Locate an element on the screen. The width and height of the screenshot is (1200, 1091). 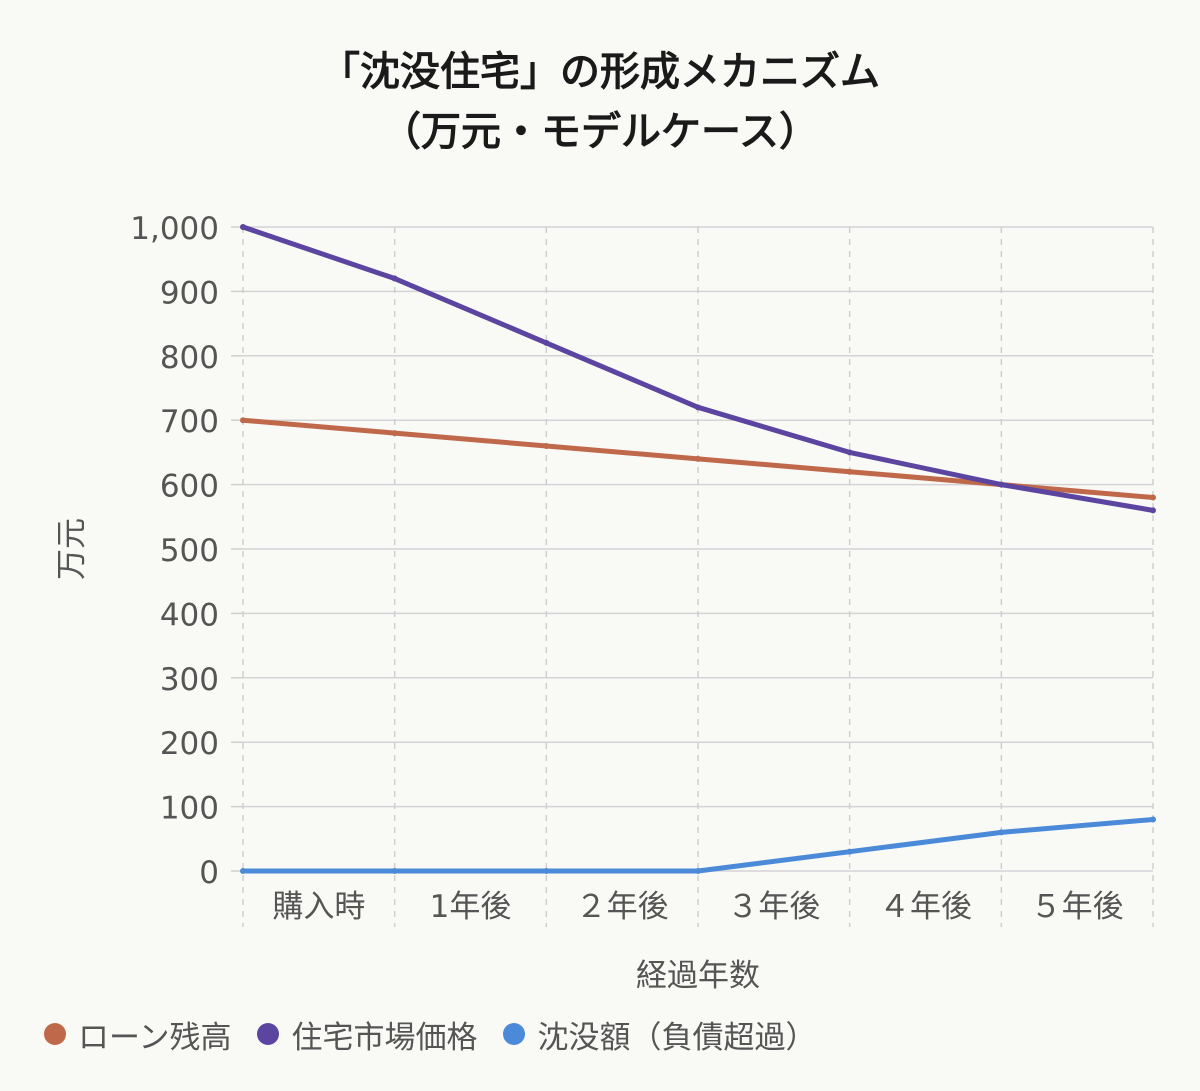
y-tick-label: 0 is located at coordinates (209, 873).